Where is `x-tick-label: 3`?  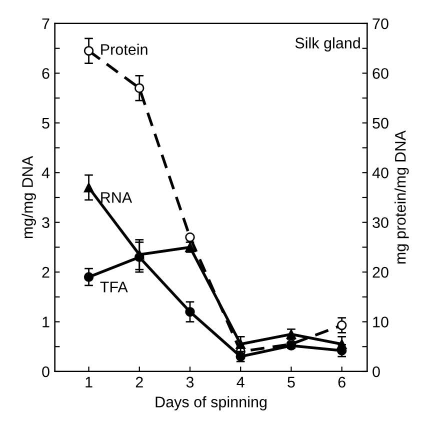
x-tick-label: 3 is located at coordinates (190, 382).